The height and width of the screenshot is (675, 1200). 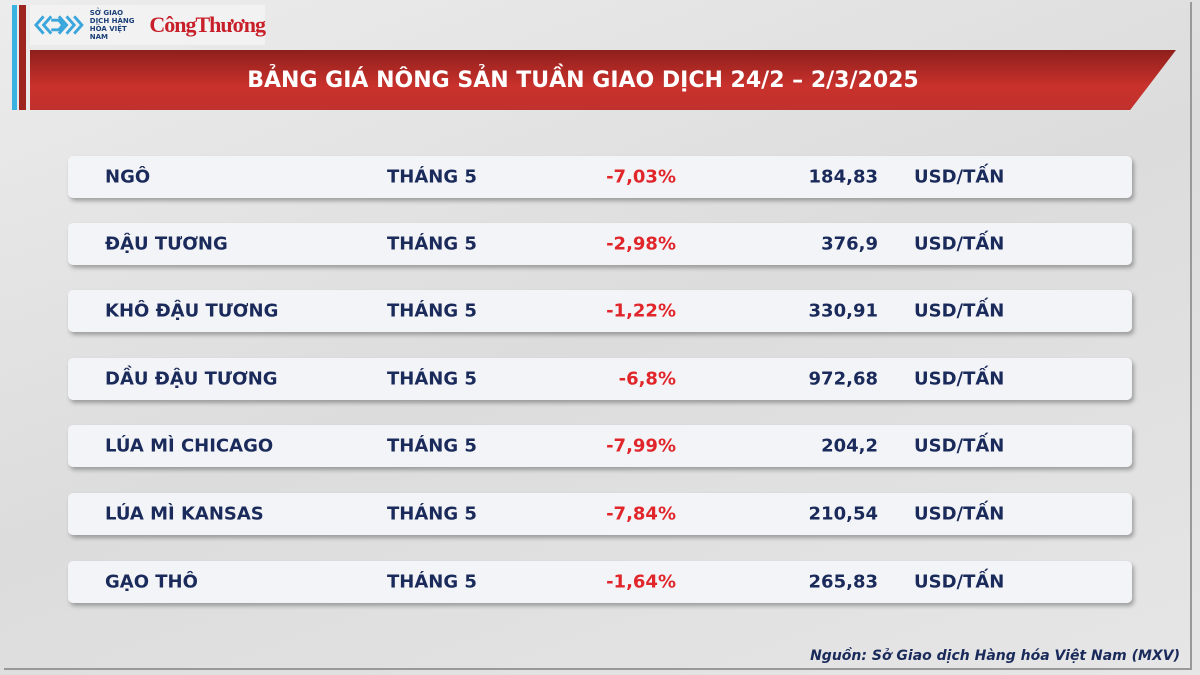 What do you see at coordinates (600, 311) in the screenshot?
I see `table-row: KHÔ ĐẬU TƯƠNG THÁNG 5 -1,22% 330,91 USD/TẤN` at bounding box center [600, 311].